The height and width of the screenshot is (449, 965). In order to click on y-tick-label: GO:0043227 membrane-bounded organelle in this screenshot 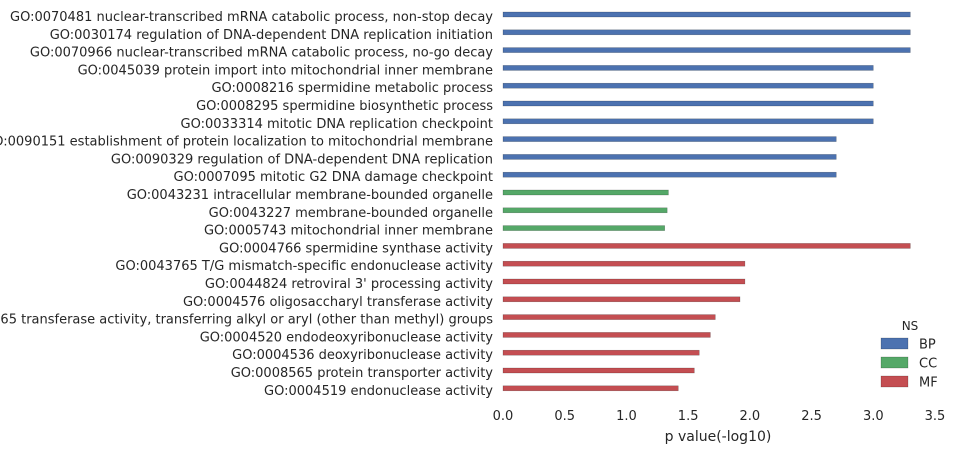, I will do `click(351, 213)`.